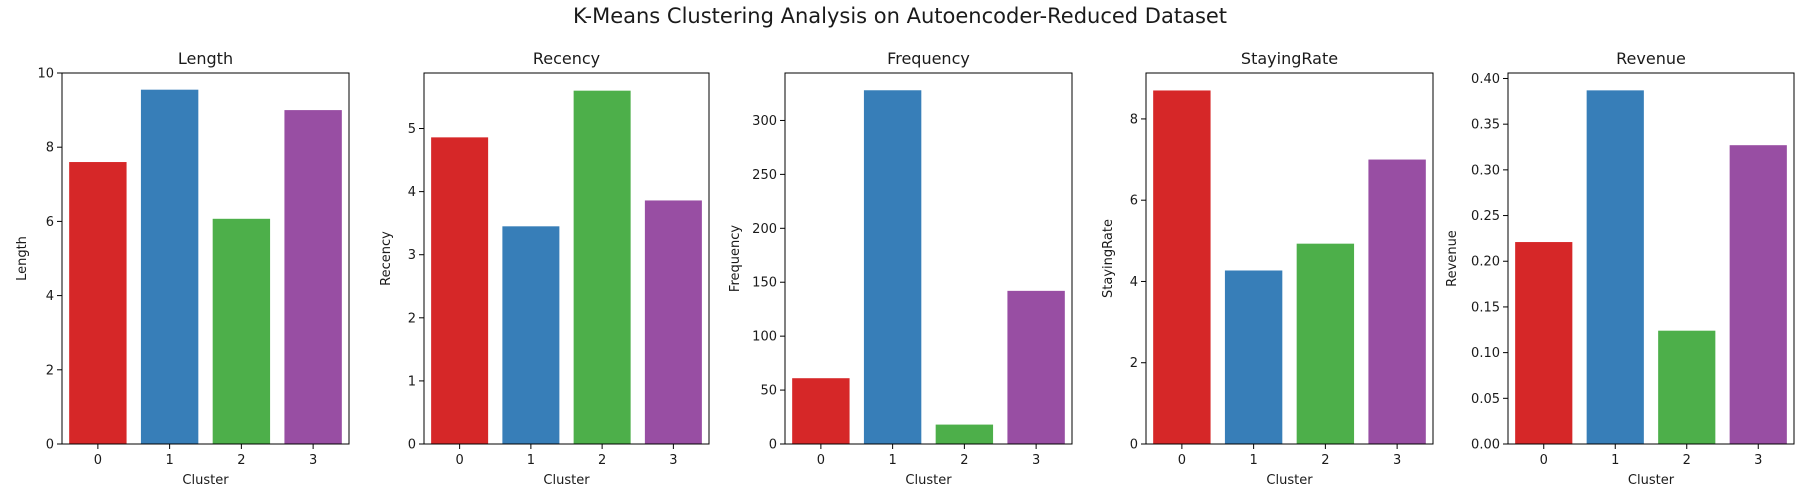 The image size is (1800, 500). Describe the element at coordinates (764, 229) in the screenshot. I see `y-tick-label: 200` at that location.